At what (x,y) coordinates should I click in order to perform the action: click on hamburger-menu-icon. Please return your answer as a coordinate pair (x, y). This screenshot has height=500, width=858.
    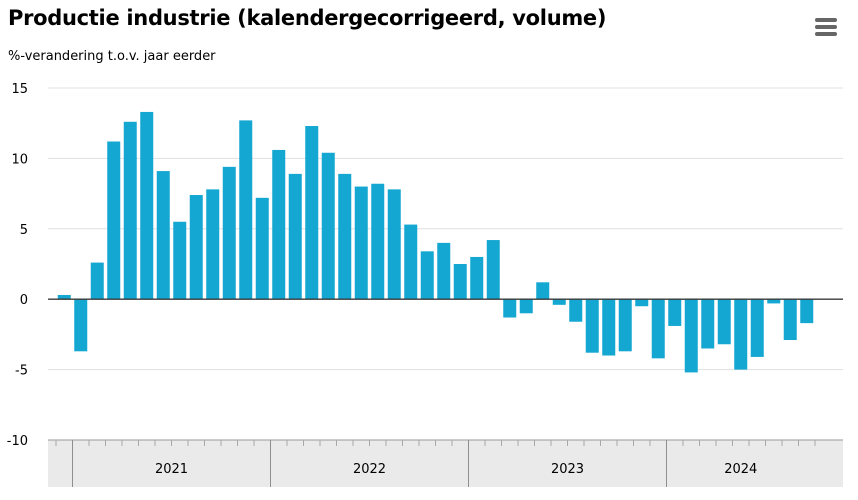
    Looking at the image, I should click on (825, 27).